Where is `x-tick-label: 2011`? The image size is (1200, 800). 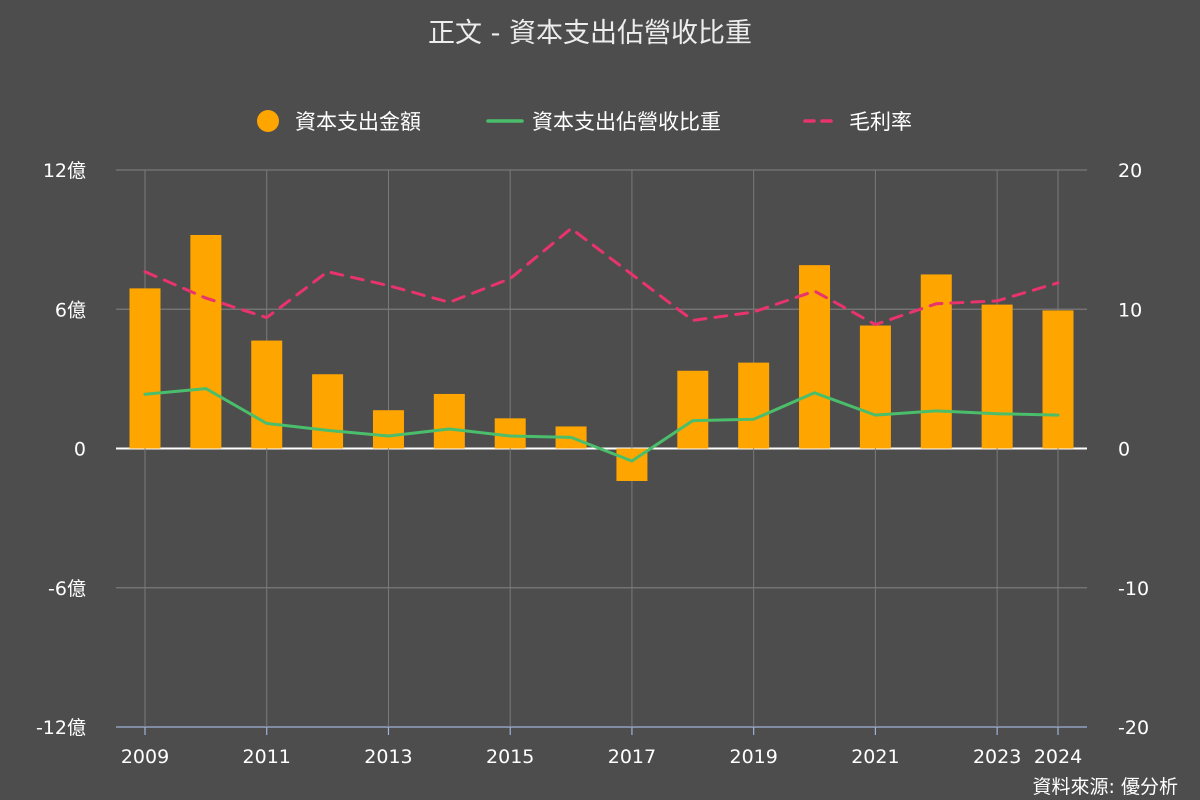
x-tick-label: 2011 is located at coordinates (267, 757).